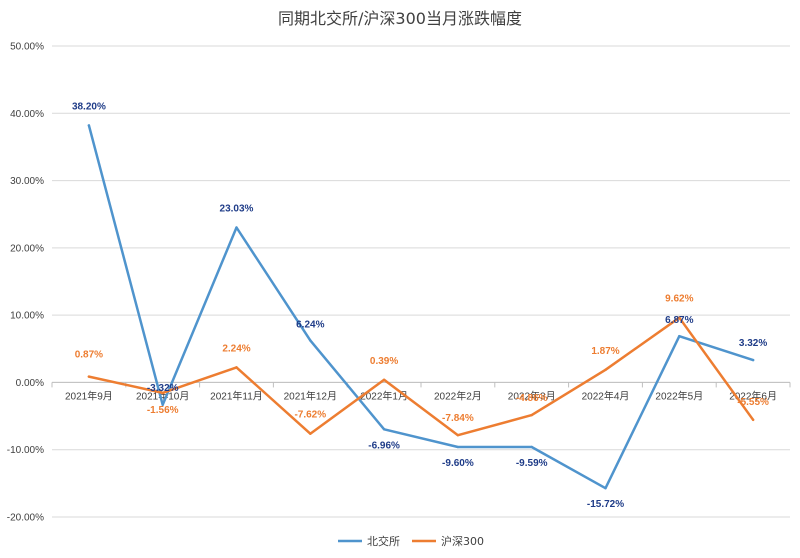  What do you see at coordinates (236, 348) in the screenshot?
I see `data-label: 2.24%` at bounding box center [236, 348].